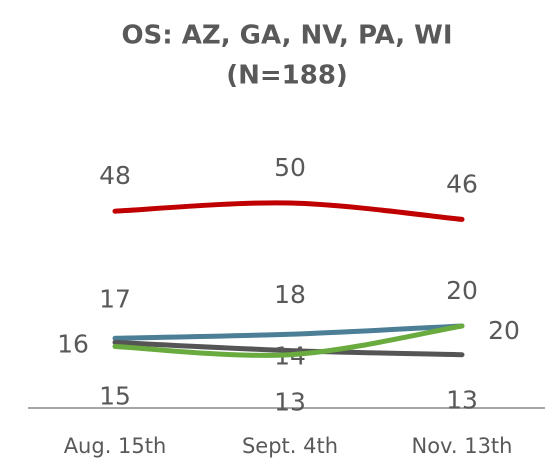  I want to click on data-label: 16, so click(73, 343).